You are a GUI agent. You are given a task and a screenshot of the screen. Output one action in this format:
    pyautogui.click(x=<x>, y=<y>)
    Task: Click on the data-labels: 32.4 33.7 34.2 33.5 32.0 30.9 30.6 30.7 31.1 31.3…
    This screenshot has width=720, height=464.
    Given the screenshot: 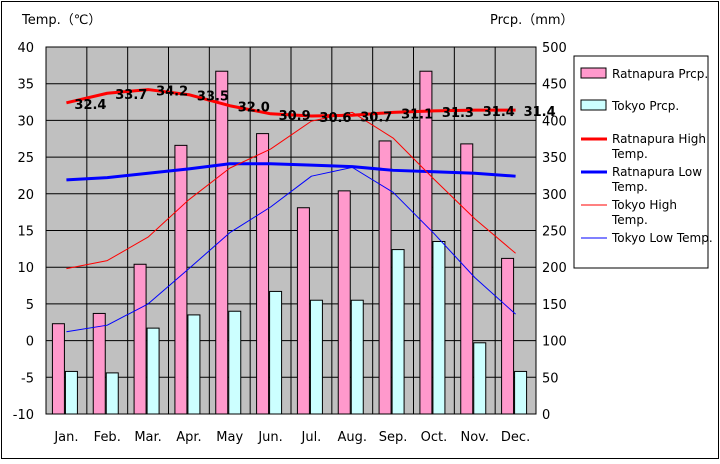 What is the action you would take?
    pyautogui.click(x=314, y=105)
    